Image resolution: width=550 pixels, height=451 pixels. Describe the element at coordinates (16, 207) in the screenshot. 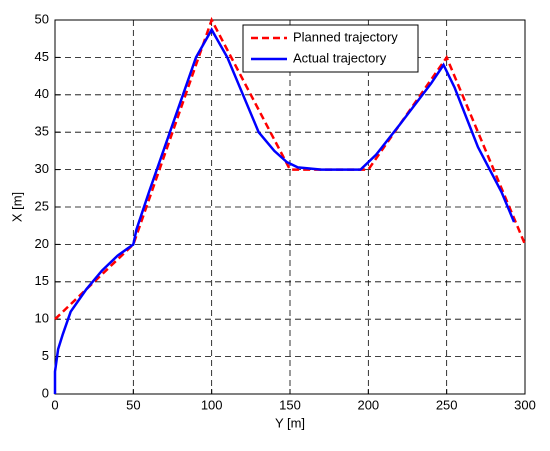

I see `y-axis-label: X [m]` at that location.